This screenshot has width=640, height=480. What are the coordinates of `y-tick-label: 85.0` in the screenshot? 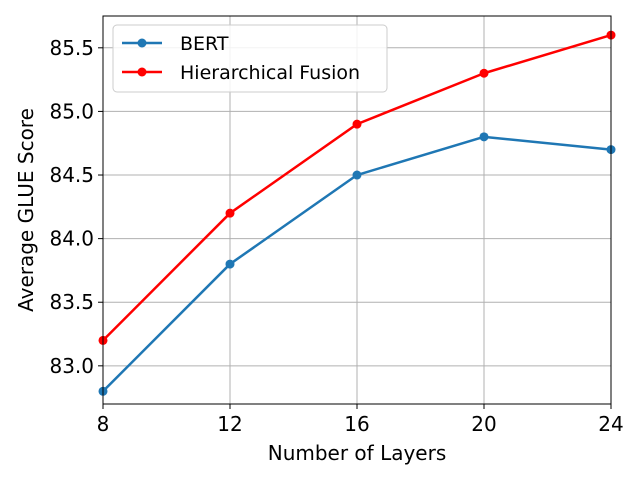 It's located at (71, 111).